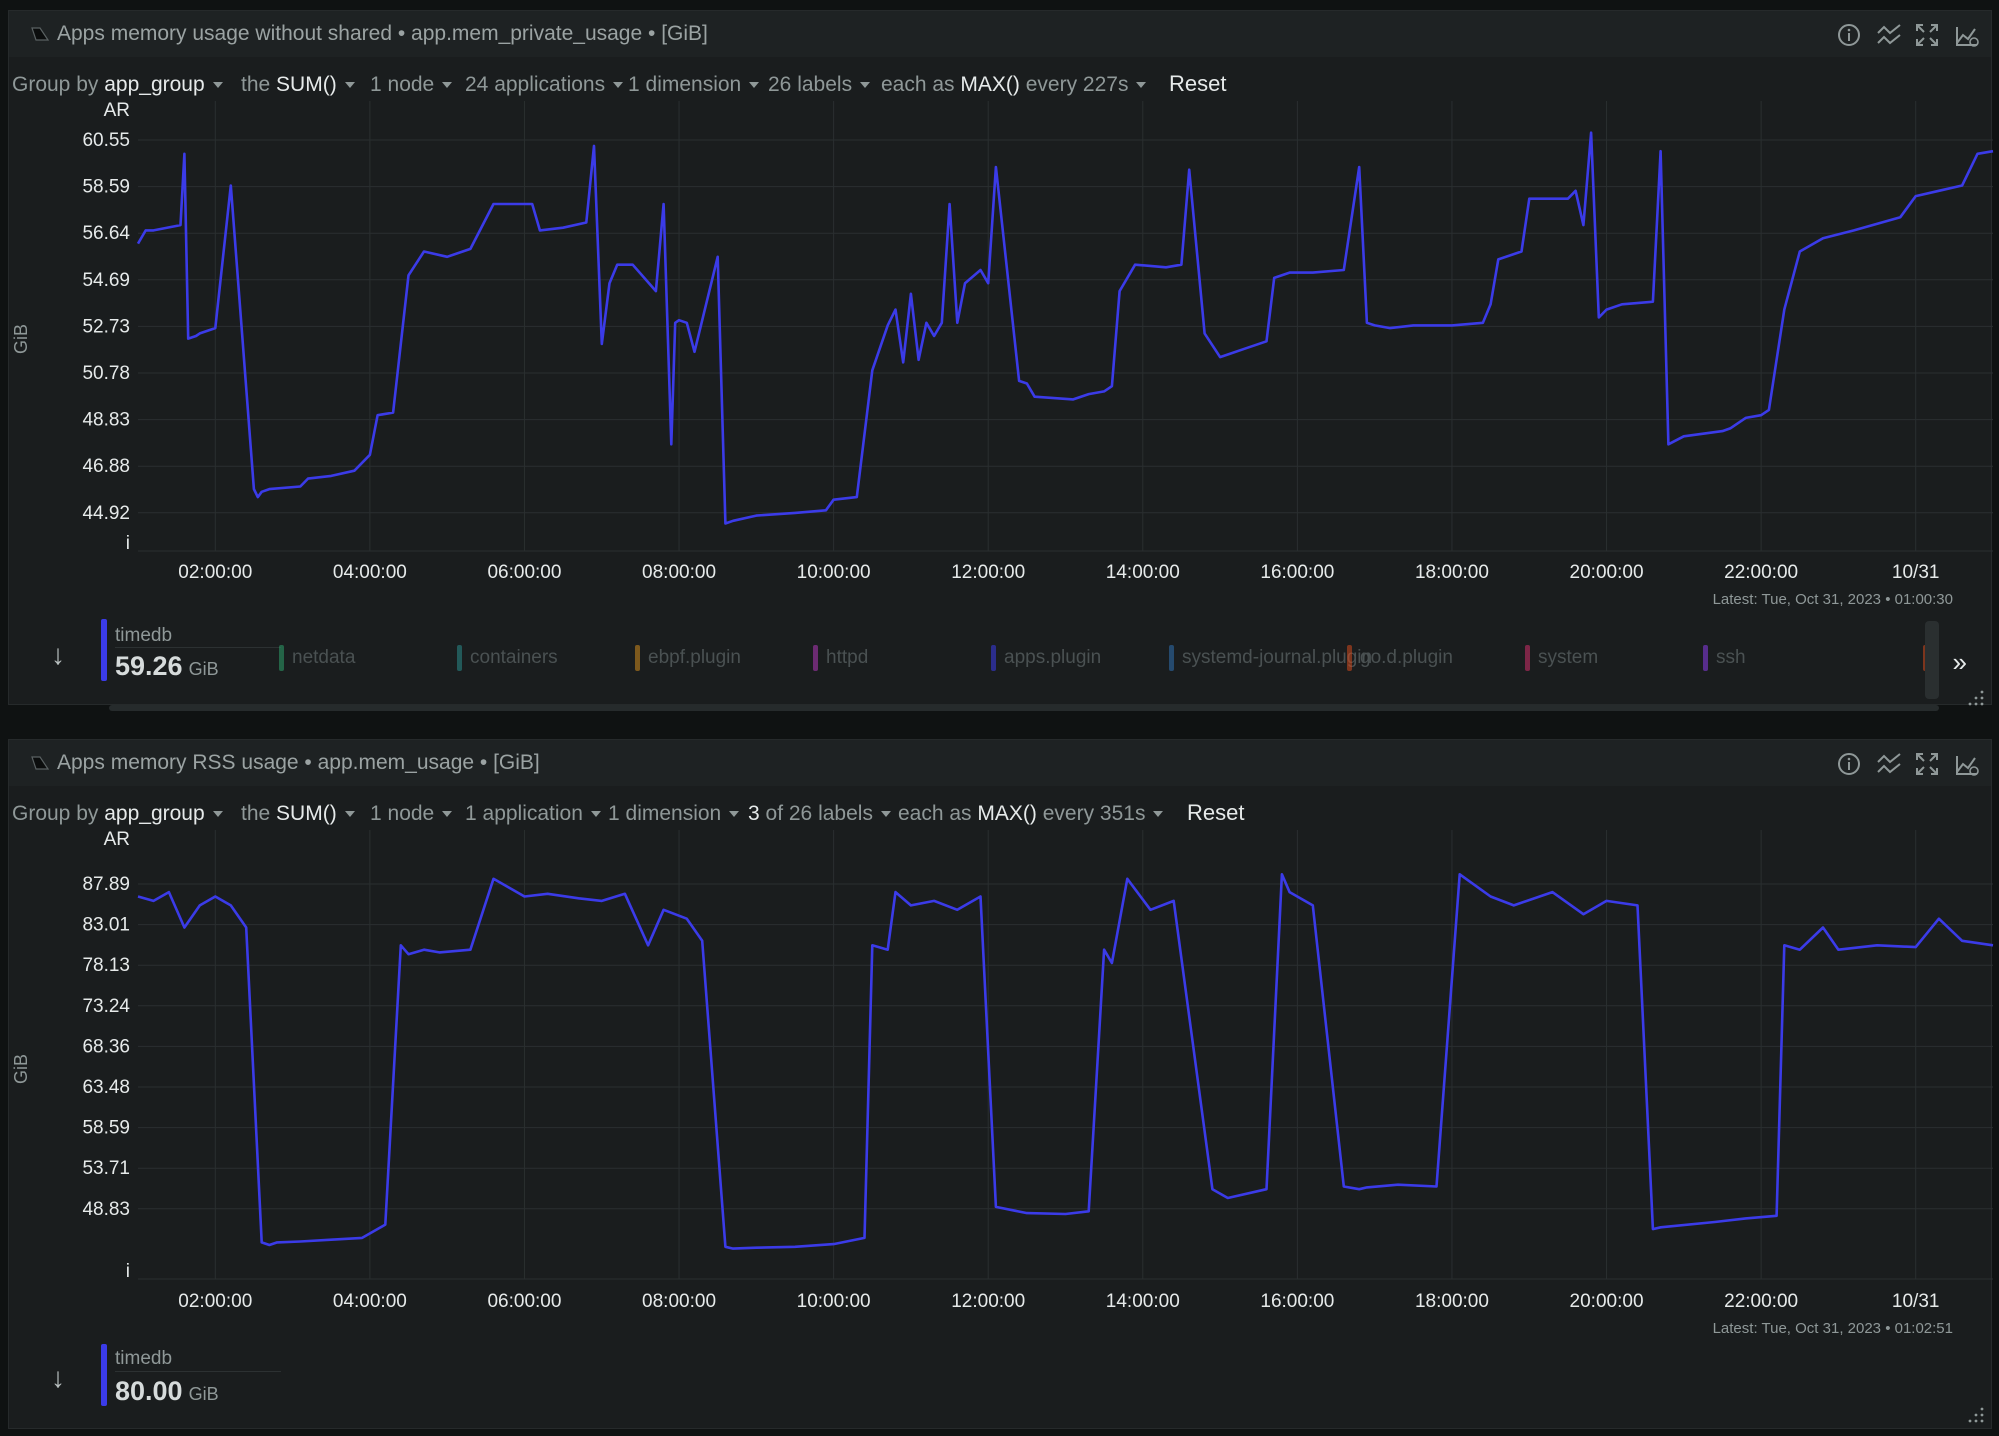  What do you see at coordinates (694, 658) in the screenshot?
I see `legend-item-label: ebpf.plugin` at bounding box center [694, 658].